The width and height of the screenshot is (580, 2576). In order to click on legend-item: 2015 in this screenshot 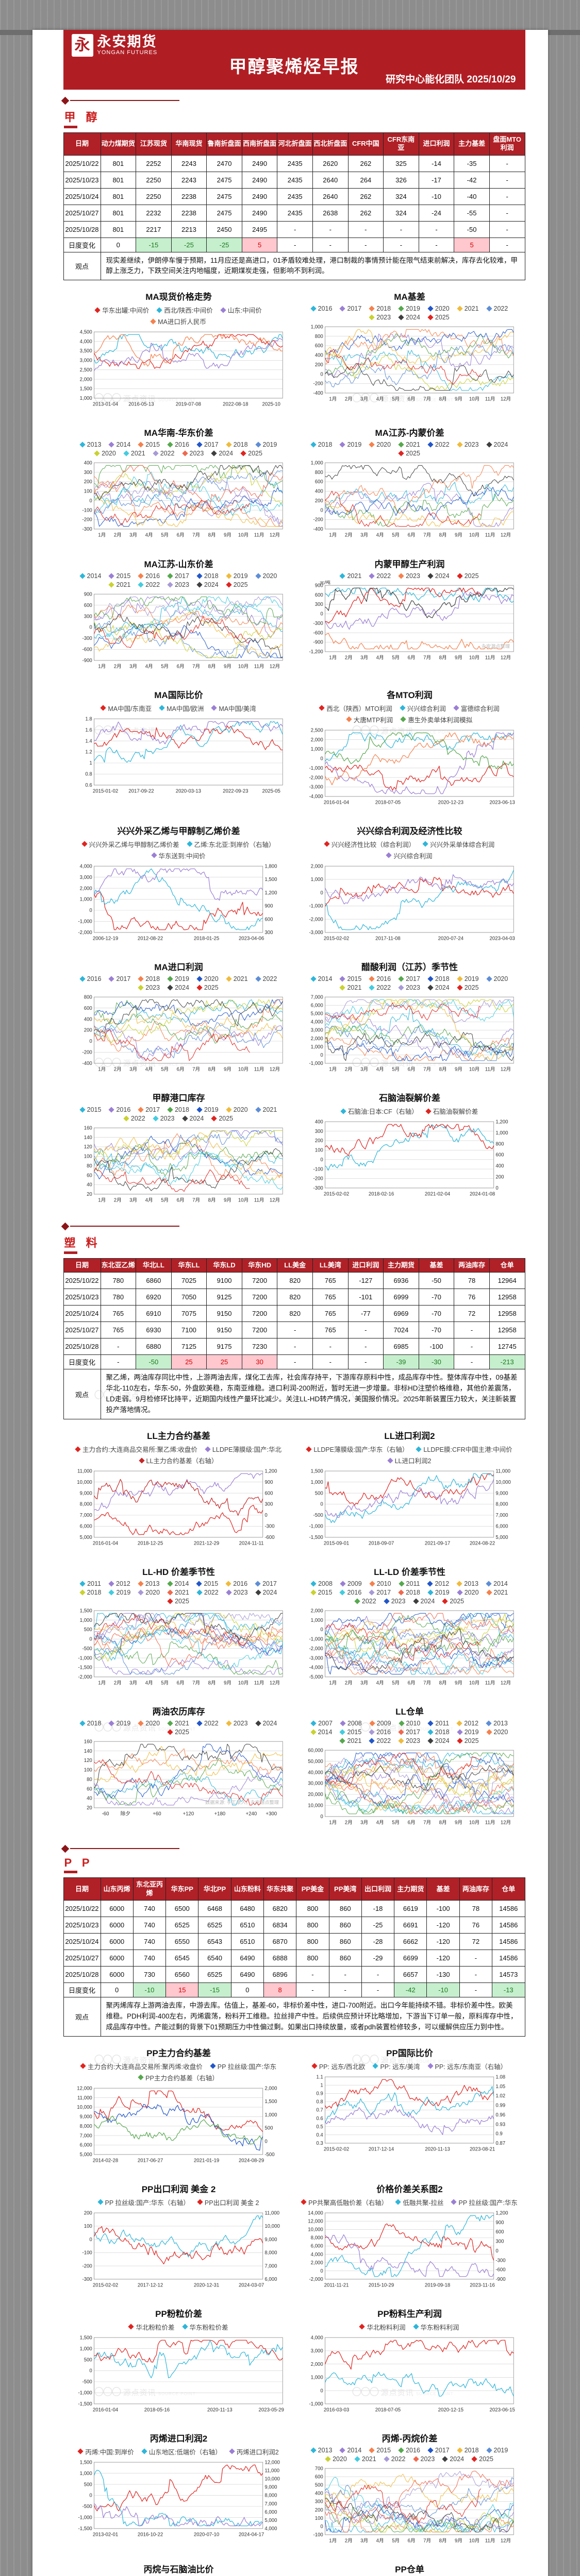, I will do `click(149, 444)`.